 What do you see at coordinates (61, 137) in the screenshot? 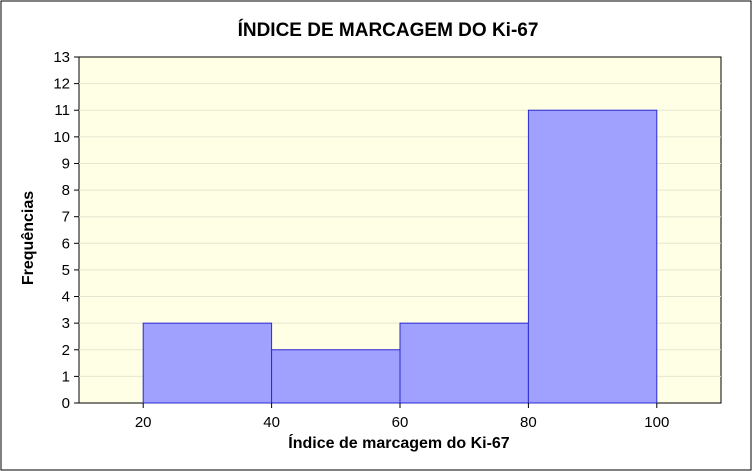
I see `y-tick-label: 10` at bounding box center [61, 137].